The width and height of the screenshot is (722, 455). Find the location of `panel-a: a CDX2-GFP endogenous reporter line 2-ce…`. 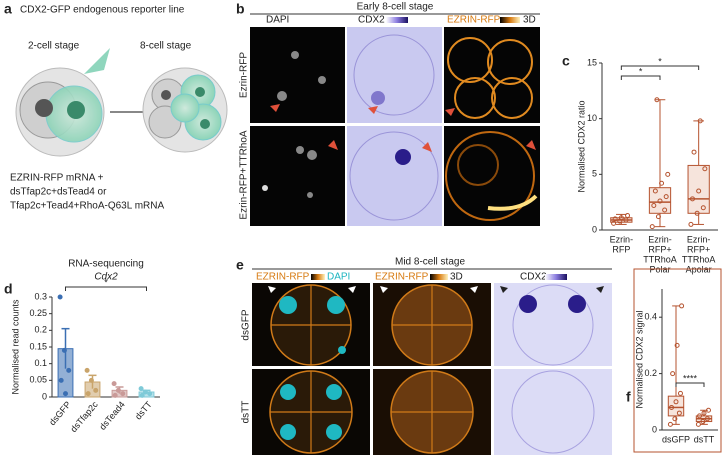

panel-a: a CDX2-GFP endogenous reporter line 2-ce… is located at coordinates (116, 106).